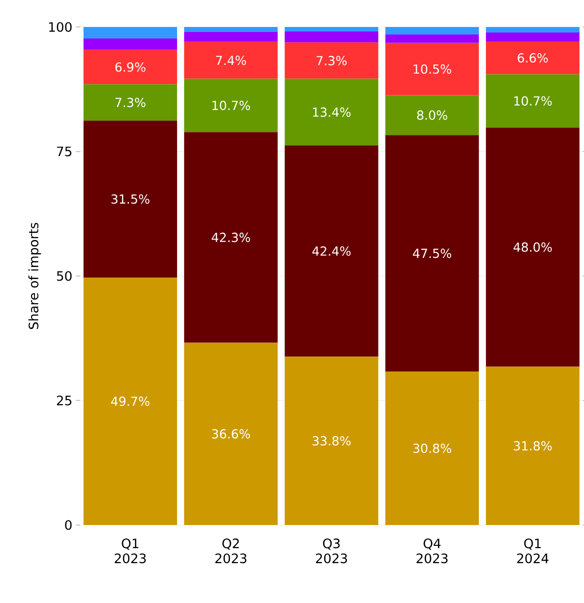 This screenshot has height=603, width=584. I want to click on data-label: 49.7%, so click(130, 401).